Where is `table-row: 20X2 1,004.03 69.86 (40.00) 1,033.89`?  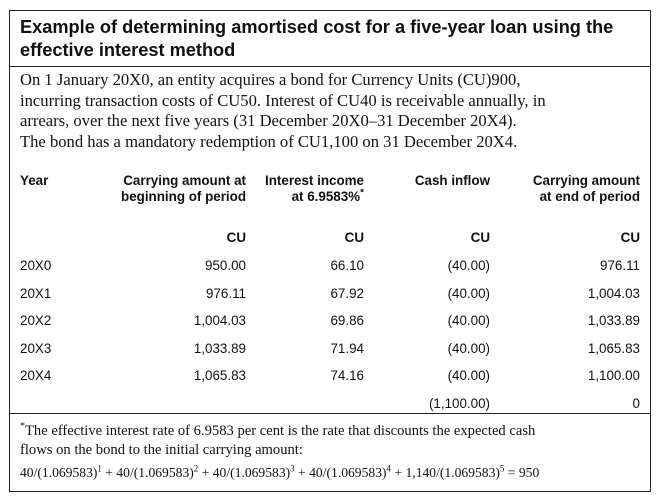 table-row: 20X2 1,004.03 69.86 (40.00) 1,033.89 is located at coordinates (330, 321).